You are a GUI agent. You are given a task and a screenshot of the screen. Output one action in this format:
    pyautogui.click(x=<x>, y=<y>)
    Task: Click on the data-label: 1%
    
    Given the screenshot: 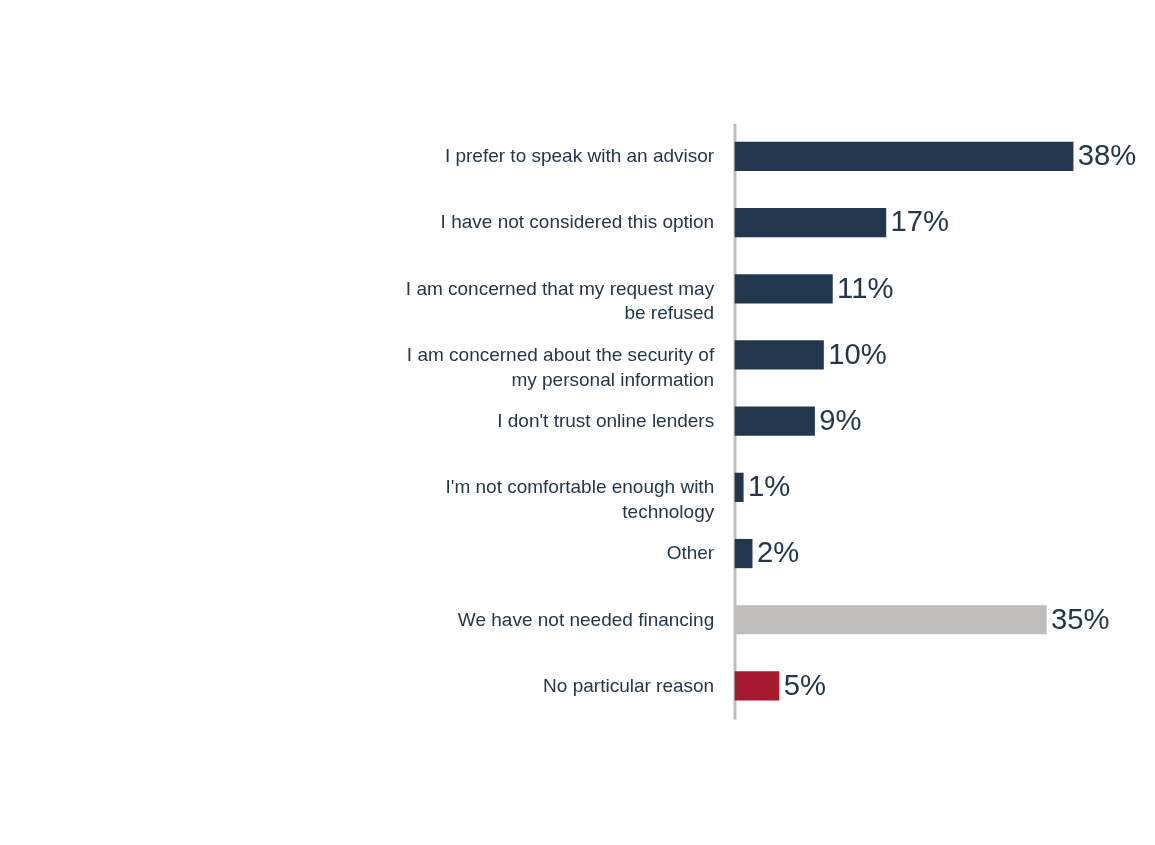 What is the action you would take?
    pyautogui.click(x=769, y=486)
    